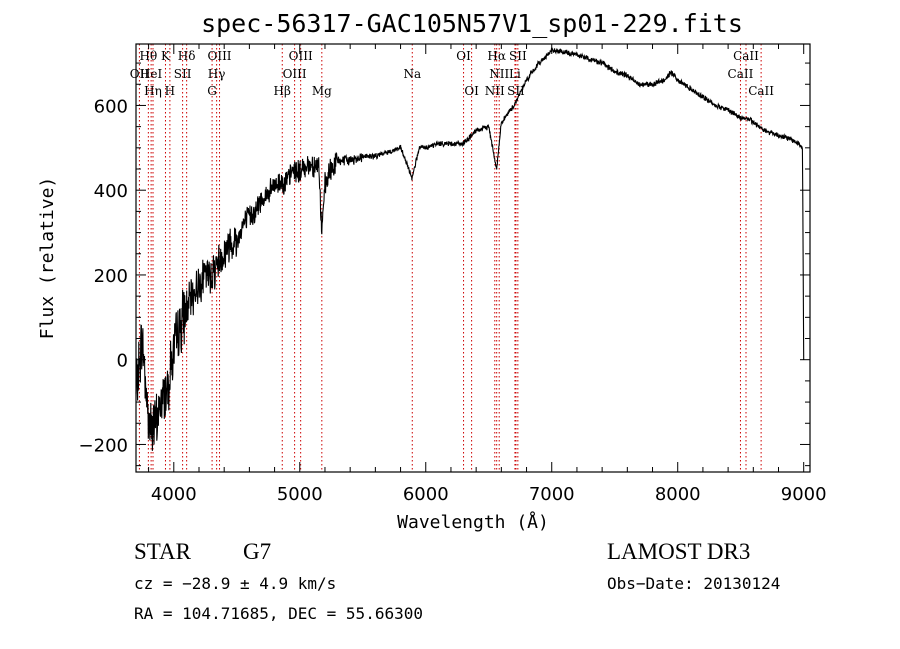  Describe the element at coordinates (148, 56) in the screenshot. I see `line-label-1: Hθ` at that location.